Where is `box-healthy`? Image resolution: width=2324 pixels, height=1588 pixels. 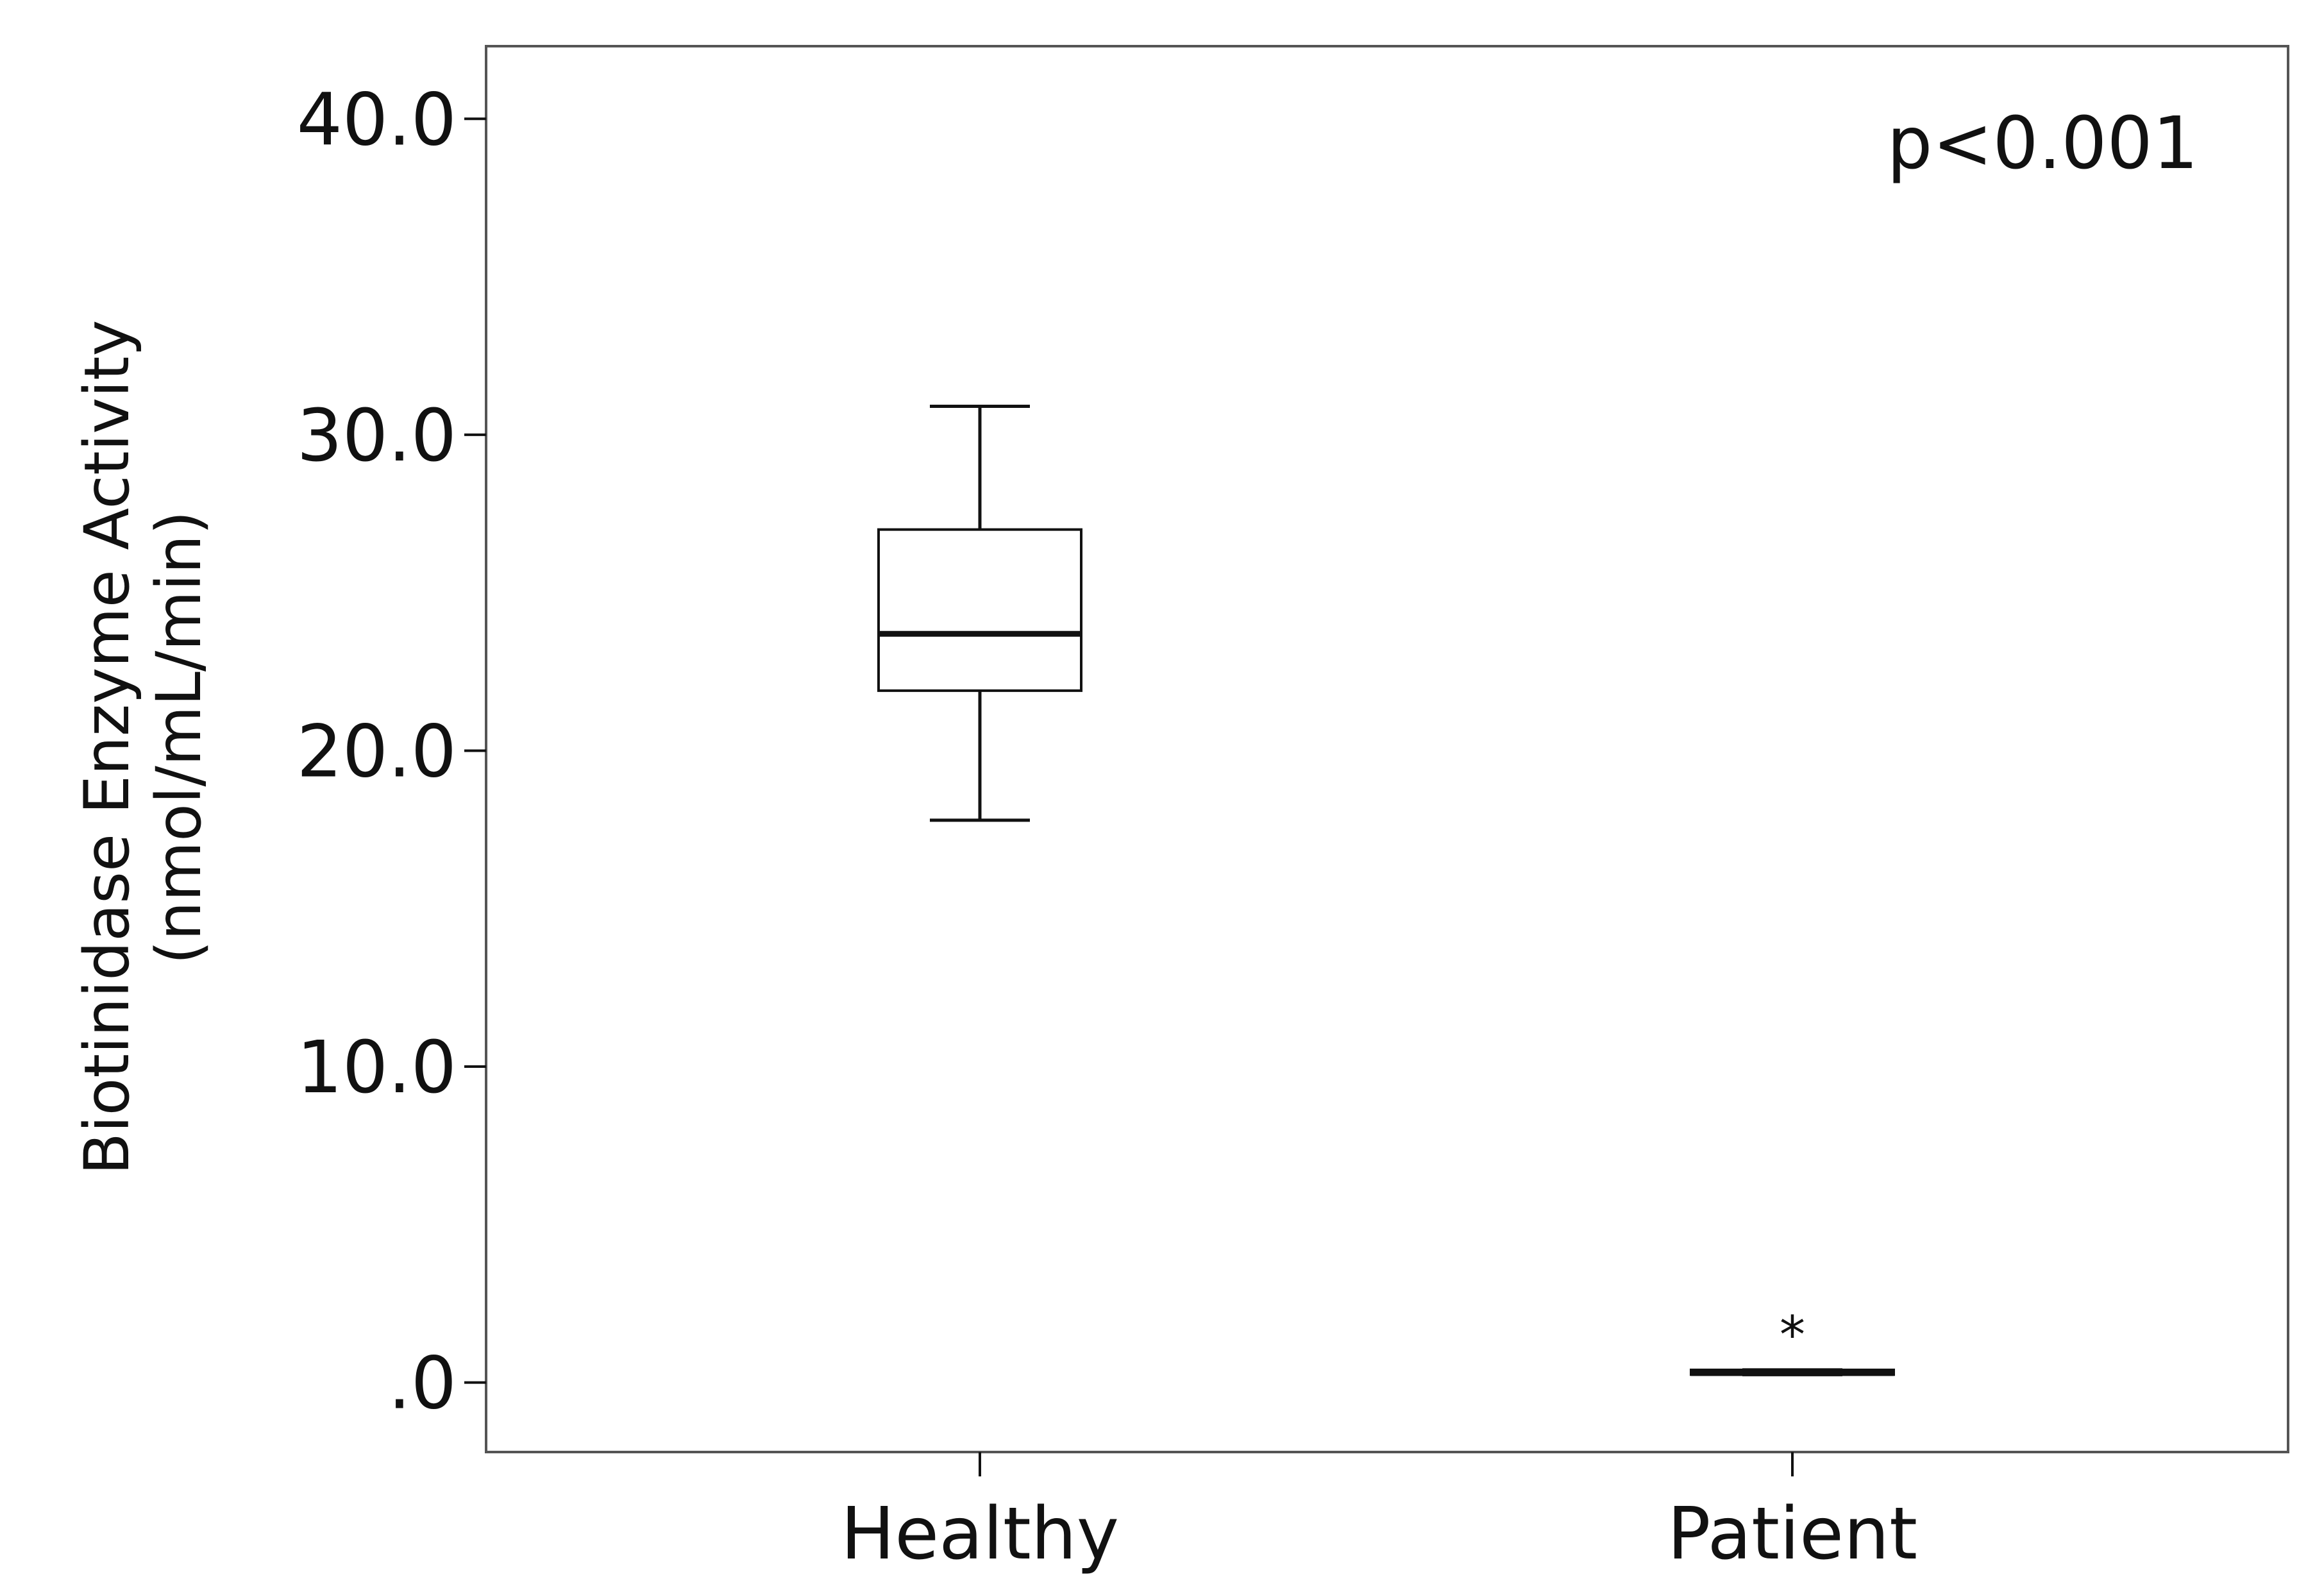 box-healthy is located at coordinates (979, 613).